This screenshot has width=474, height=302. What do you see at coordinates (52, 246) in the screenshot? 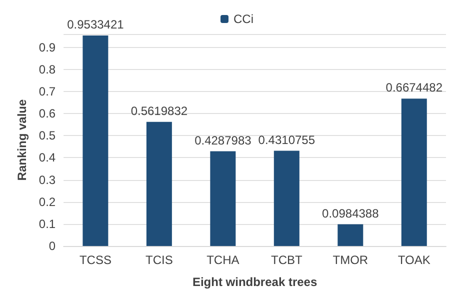
I see `y-tick-label: 0` at bounding box center [52, 246].